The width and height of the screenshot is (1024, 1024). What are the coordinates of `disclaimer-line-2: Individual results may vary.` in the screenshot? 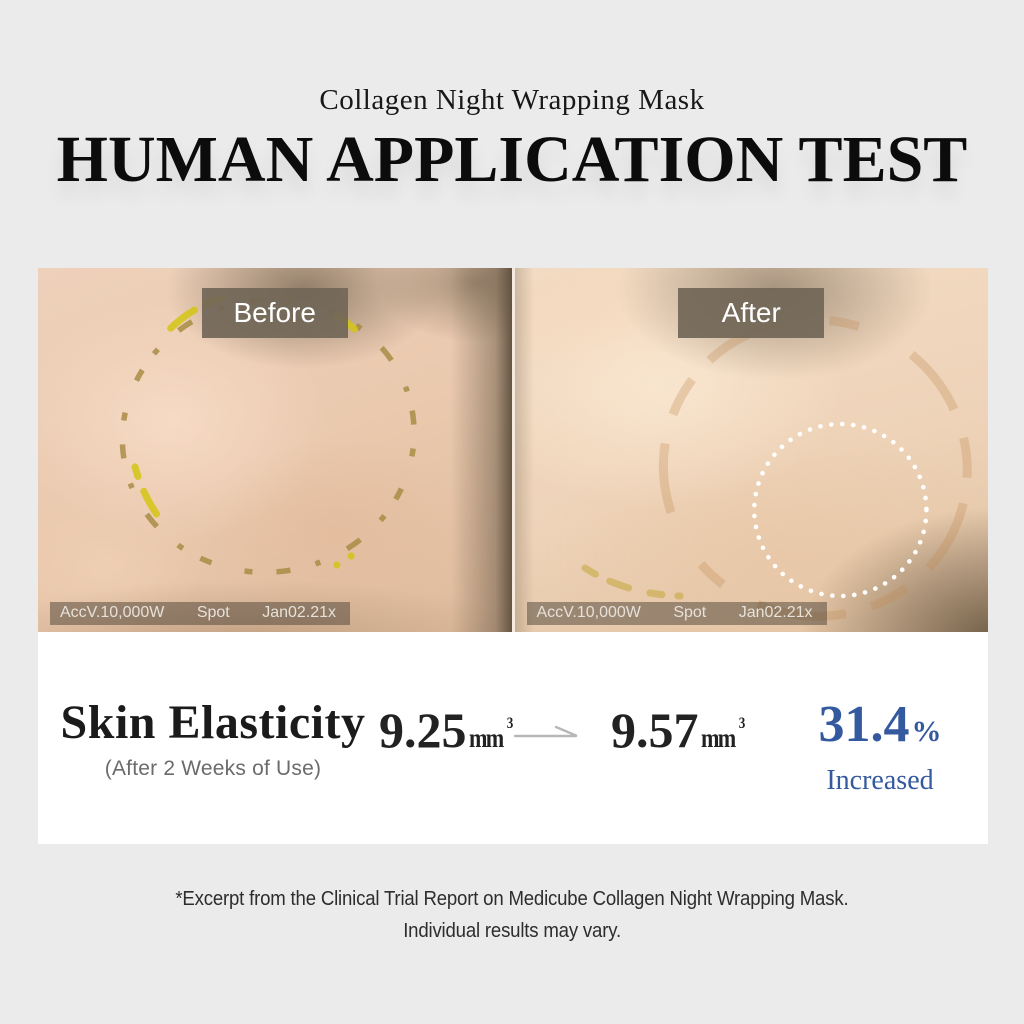 It's located at (512, 931).